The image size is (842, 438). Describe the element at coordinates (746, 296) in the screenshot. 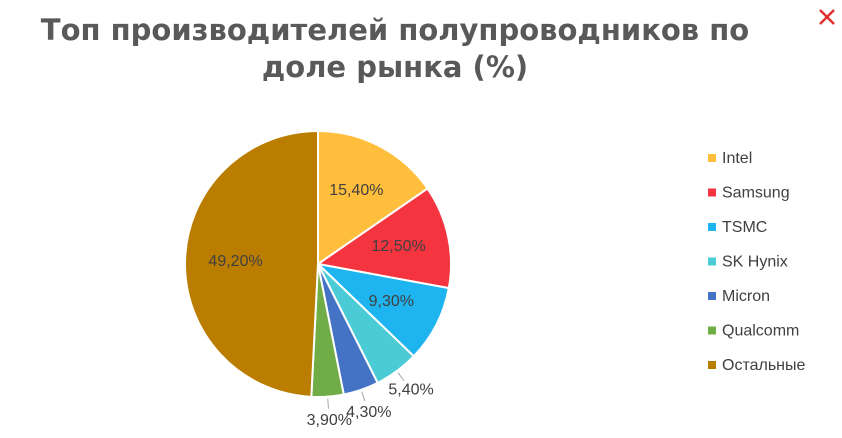

I see `legend-label: Micron` at that location.